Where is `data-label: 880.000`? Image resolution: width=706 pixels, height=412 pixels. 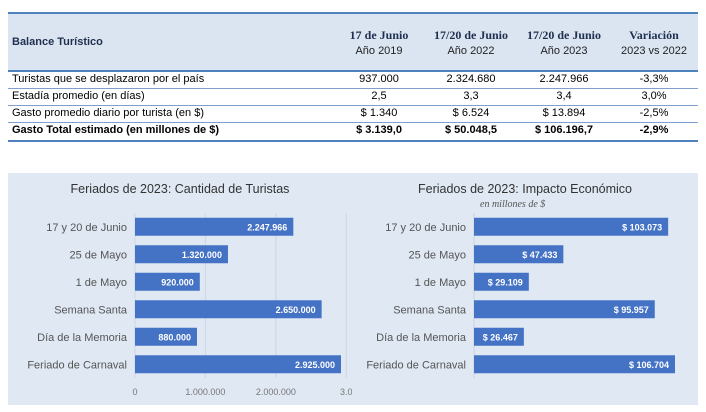 data-label: 880.000 is located at coordinates (174, 337).